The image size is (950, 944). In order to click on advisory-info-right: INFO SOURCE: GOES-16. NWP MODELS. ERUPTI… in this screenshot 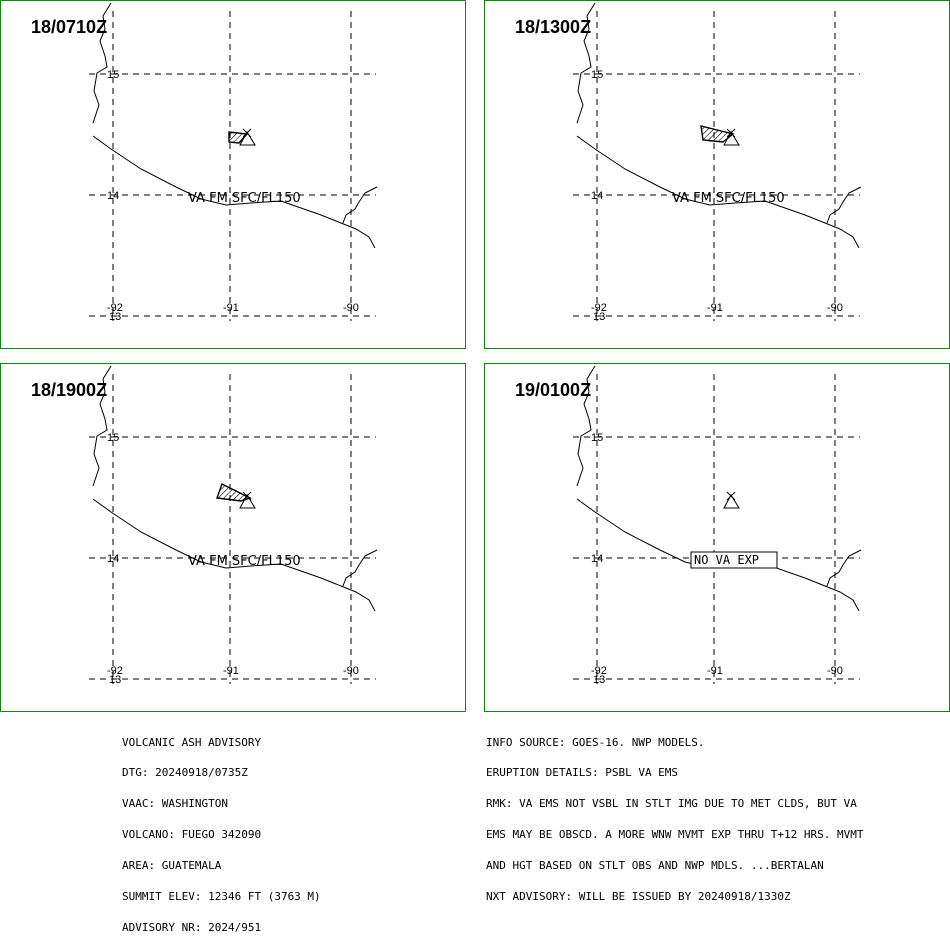, I will do `click(675, 815)`.